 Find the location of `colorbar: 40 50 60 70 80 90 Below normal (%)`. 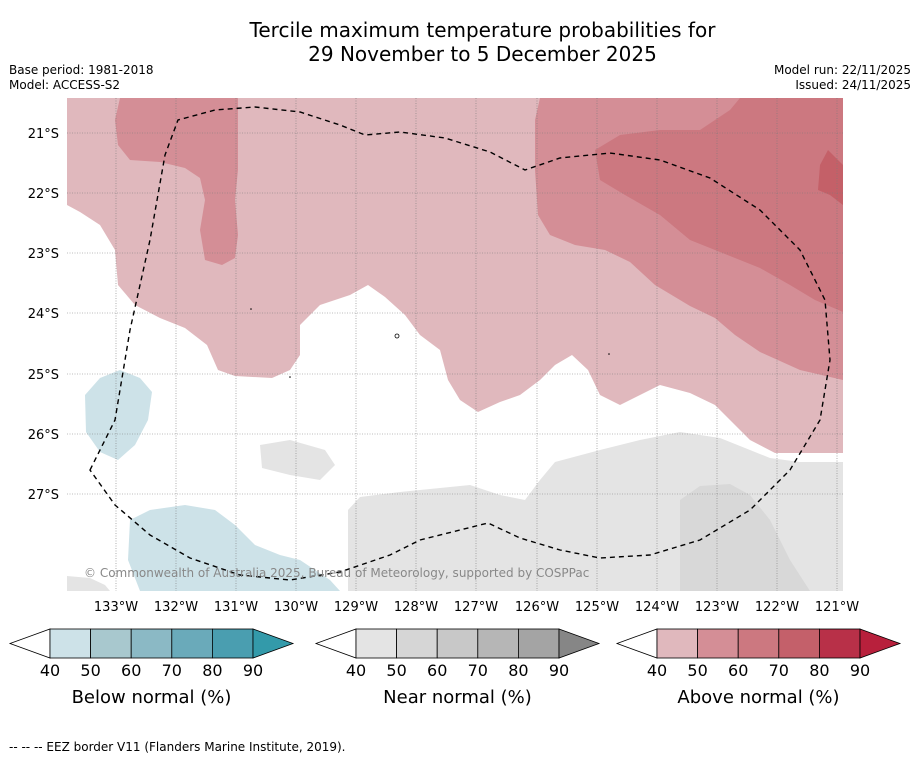

colorbar: 40 50 60 70 80 90 Below normal (%) is located at coordinates (151, 668).